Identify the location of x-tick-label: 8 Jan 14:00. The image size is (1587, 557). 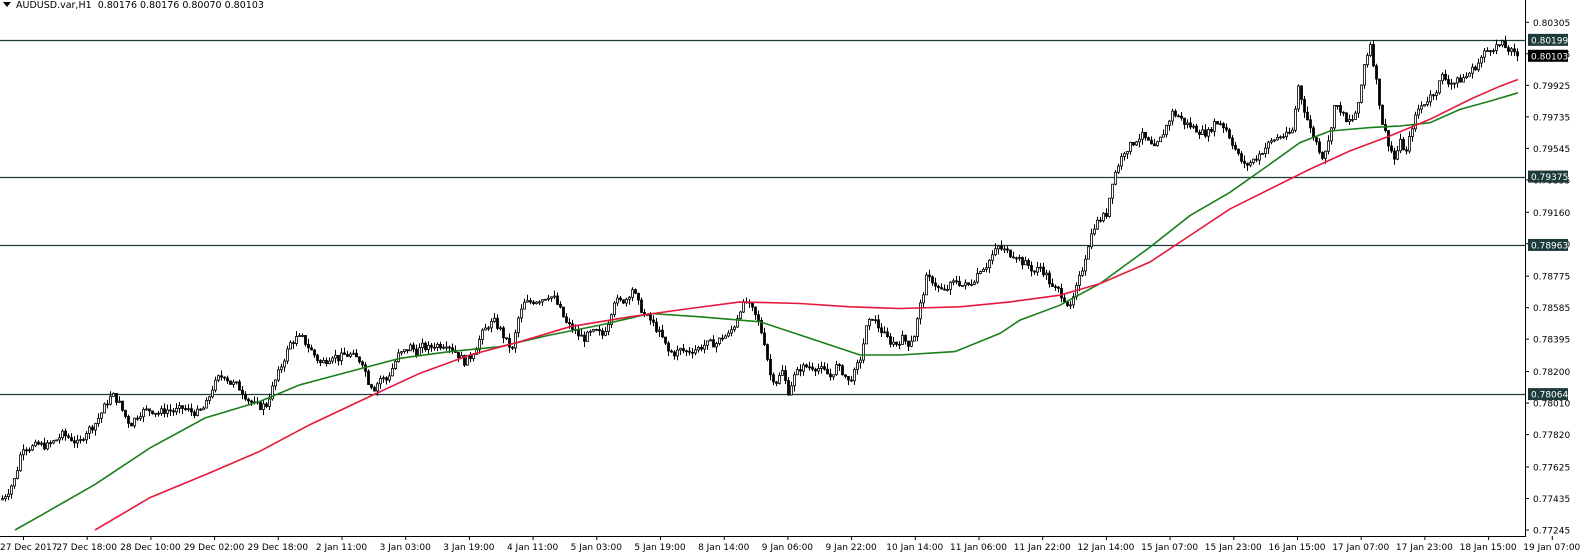
(724, 548).